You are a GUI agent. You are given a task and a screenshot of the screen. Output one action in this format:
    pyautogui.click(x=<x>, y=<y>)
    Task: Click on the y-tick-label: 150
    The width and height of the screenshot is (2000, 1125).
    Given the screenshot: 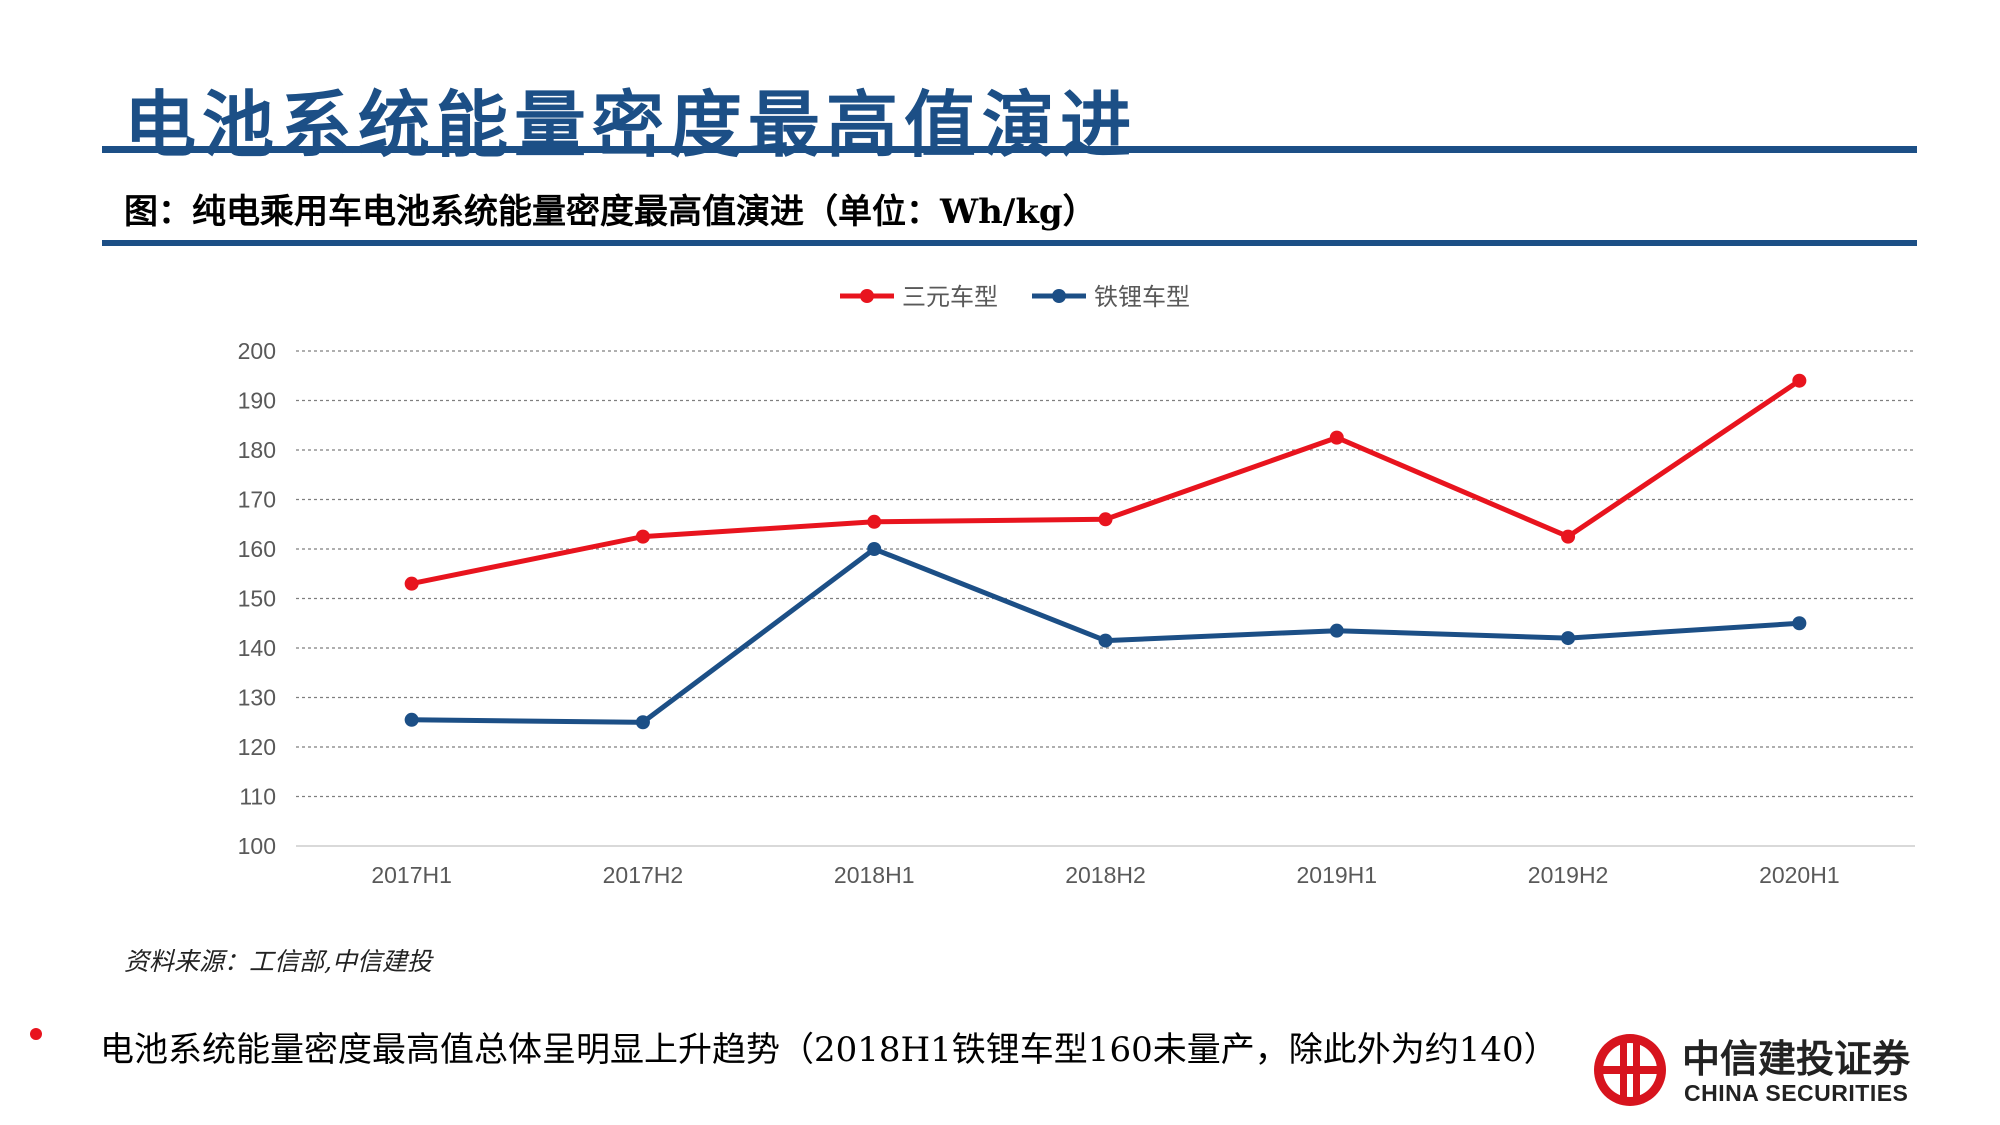 What is the action you would take?
    pyautogui.click(x=257, y=599)
    